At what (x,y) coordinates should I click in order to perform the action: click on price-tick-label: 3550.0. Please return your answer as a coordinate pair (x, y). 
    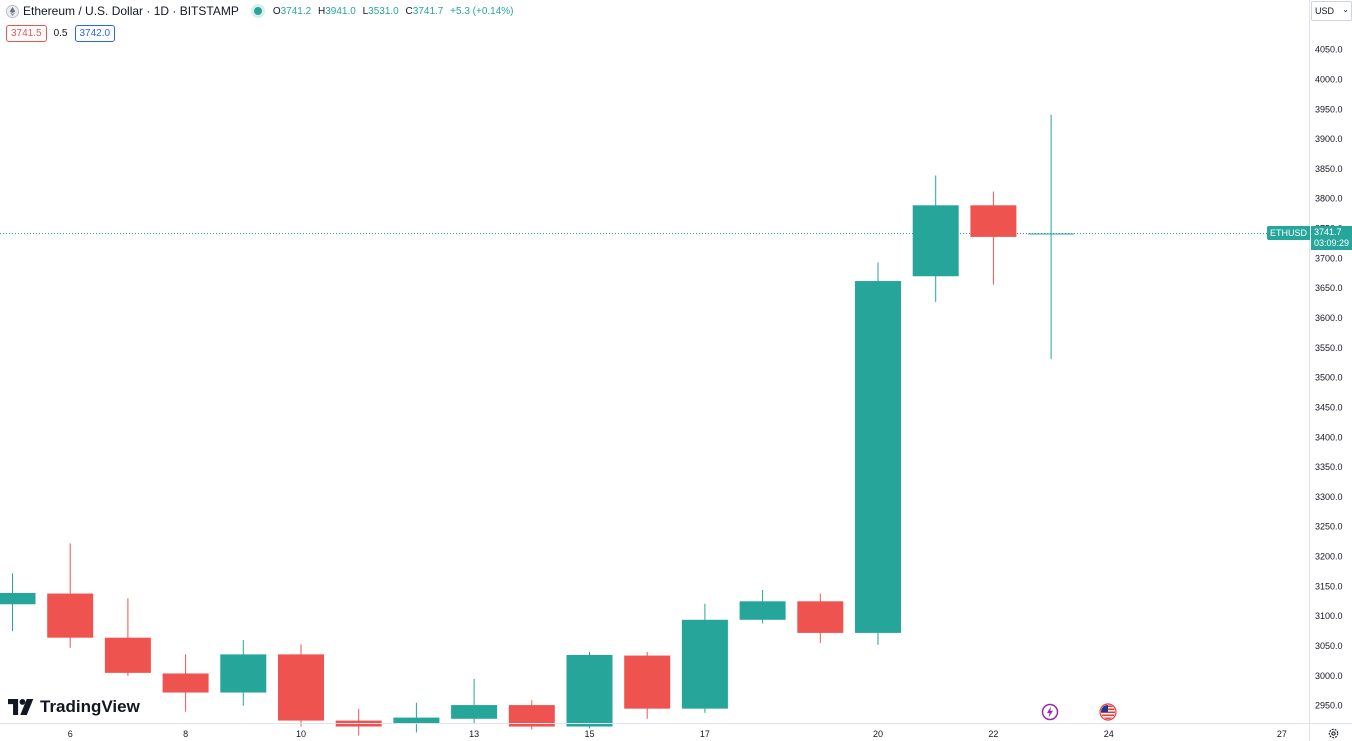
    Looking at the image, I should click on (1329, 348).